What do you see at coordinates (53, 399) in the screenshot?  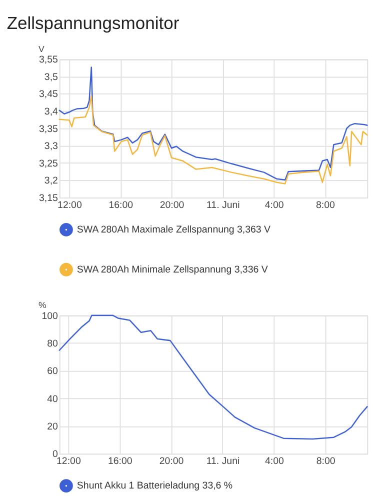 I see `y-tick-label: 40` at bounding box center [53, 399].